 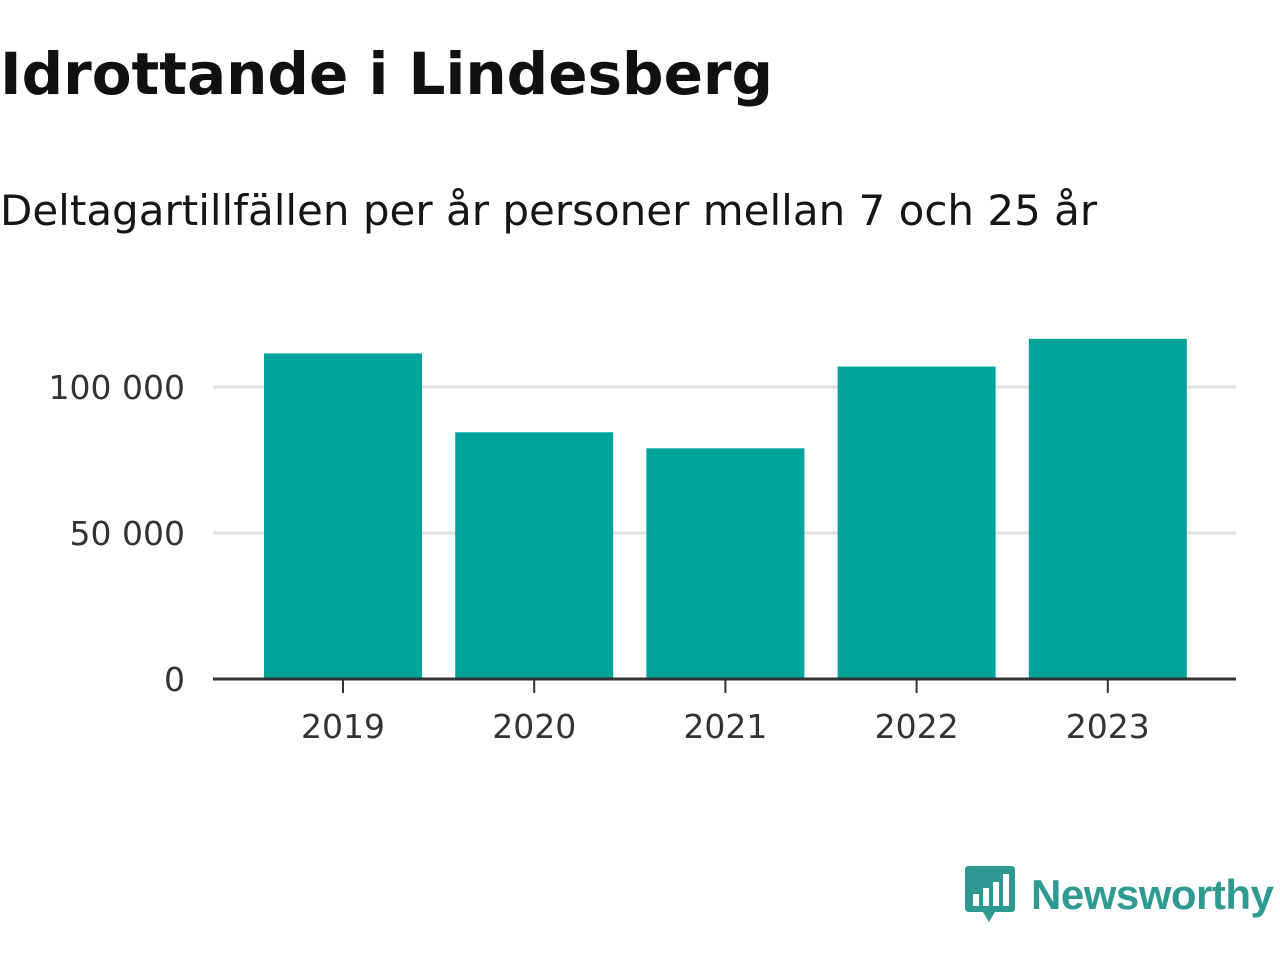 What do you see at coordinates (387, 74) in the screenshot?
I see `chart-title: Idrottande i Lindesberg` at bounding box center [387, 74].